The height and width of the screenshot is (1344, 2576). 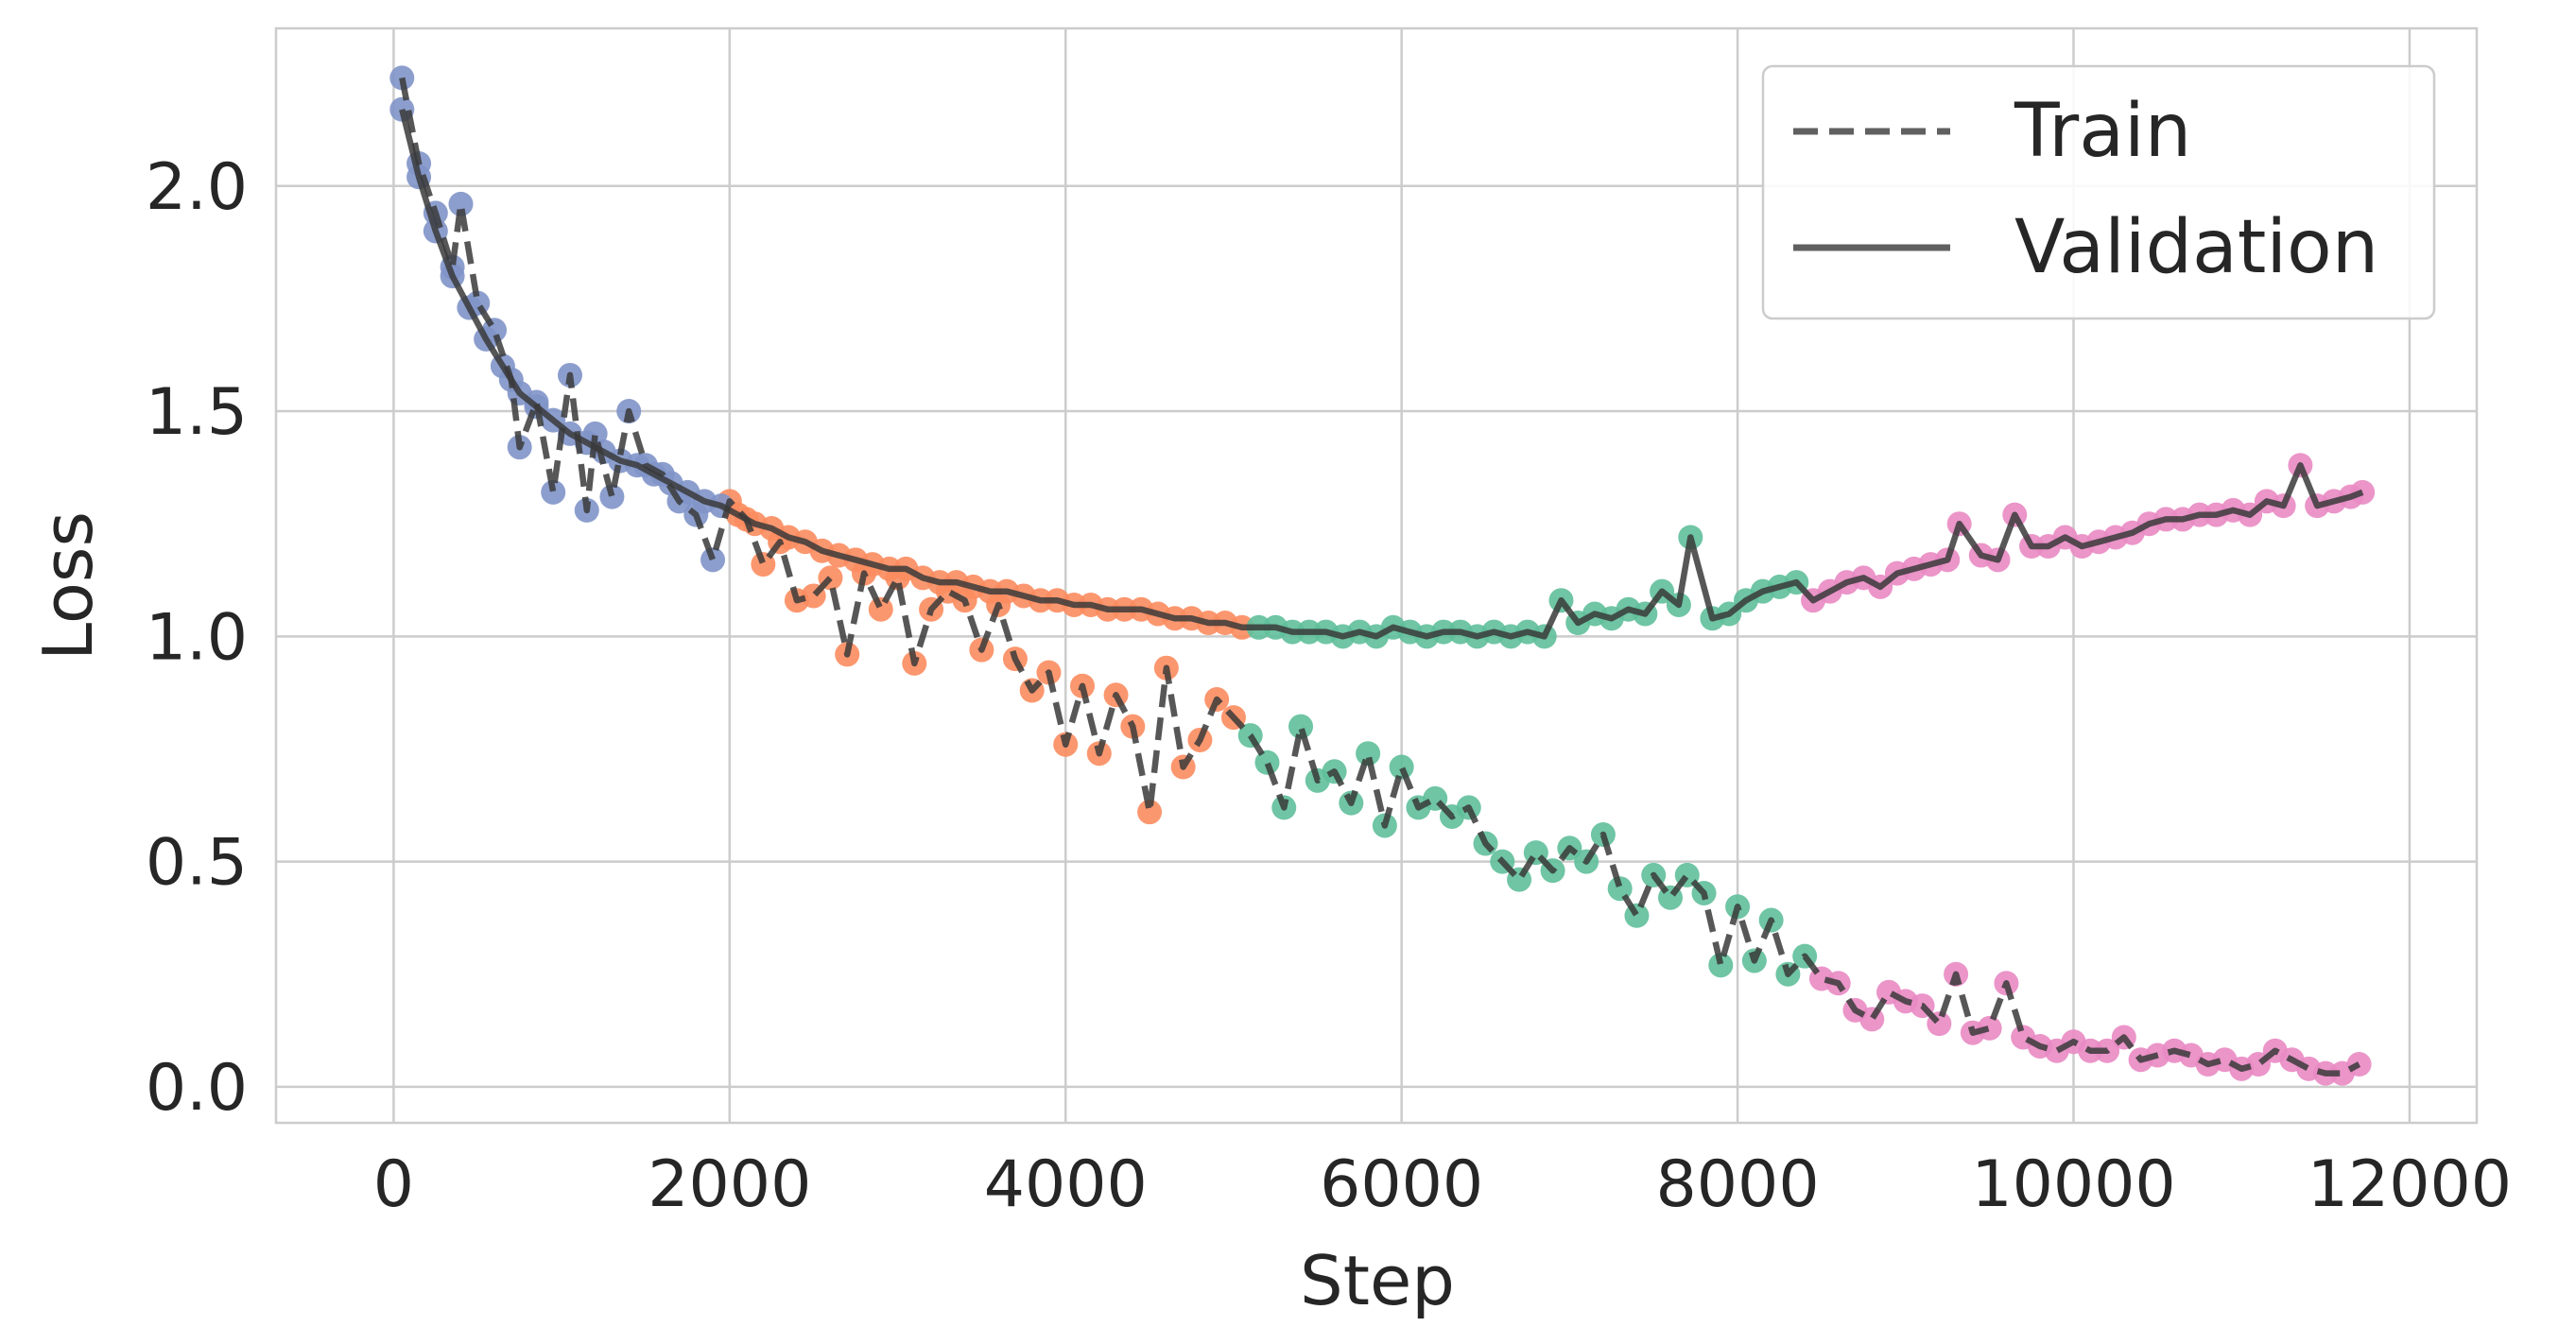 I want to click on x-tick-label: 0, so click(x=393, y=1184).